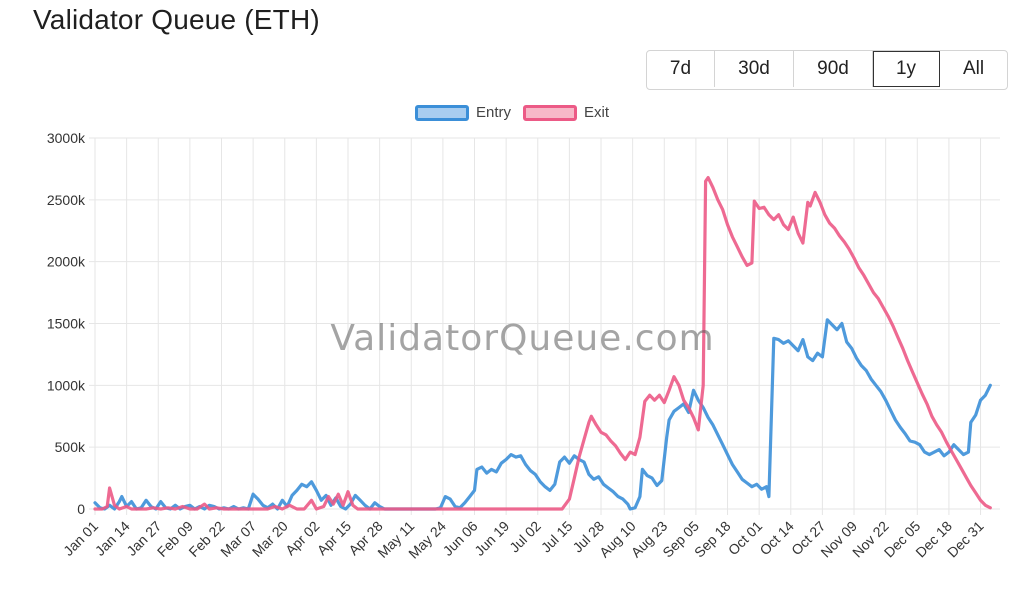 This screenshot has width=1024, height=597. I want to click on legend-entry: Entry, so click(463, 112).